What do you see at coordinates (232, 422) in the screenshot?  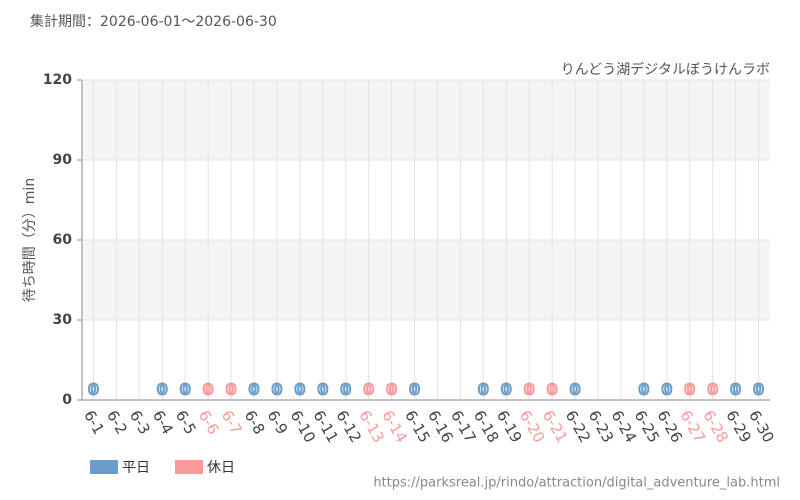 I see `x-tick-label: 6-7` at bounding box center [232, 422].